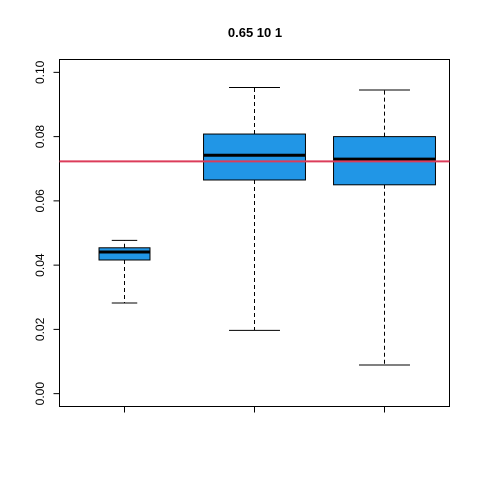 The height and width of the screenshot is (480, 480). What do you see at coordinates (40, 72) in the screenshot?
I see `y-tick-label: 0.10` at bounding box center [40, 72].